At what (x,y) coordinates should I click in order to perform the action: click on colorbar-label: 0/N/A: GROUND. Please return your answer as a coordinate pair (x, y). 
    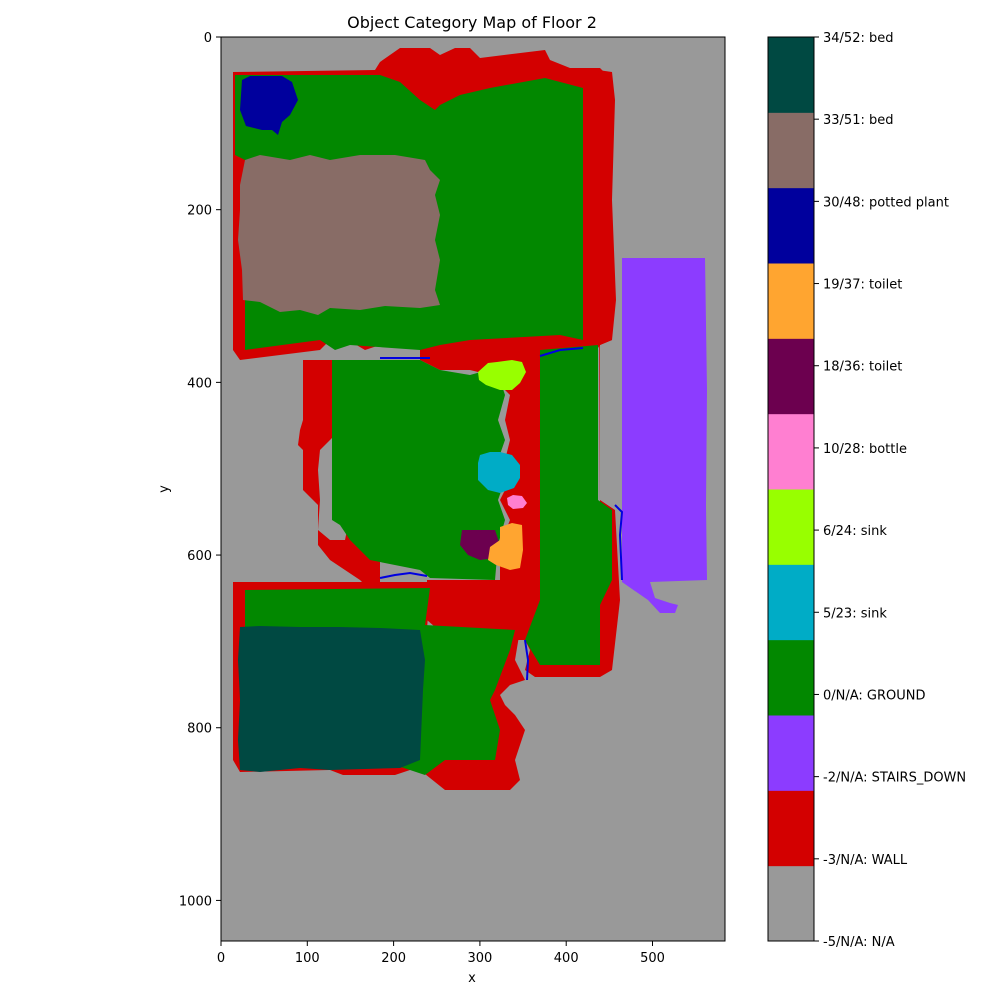
    Looking at the image, I should click on (874, 695).